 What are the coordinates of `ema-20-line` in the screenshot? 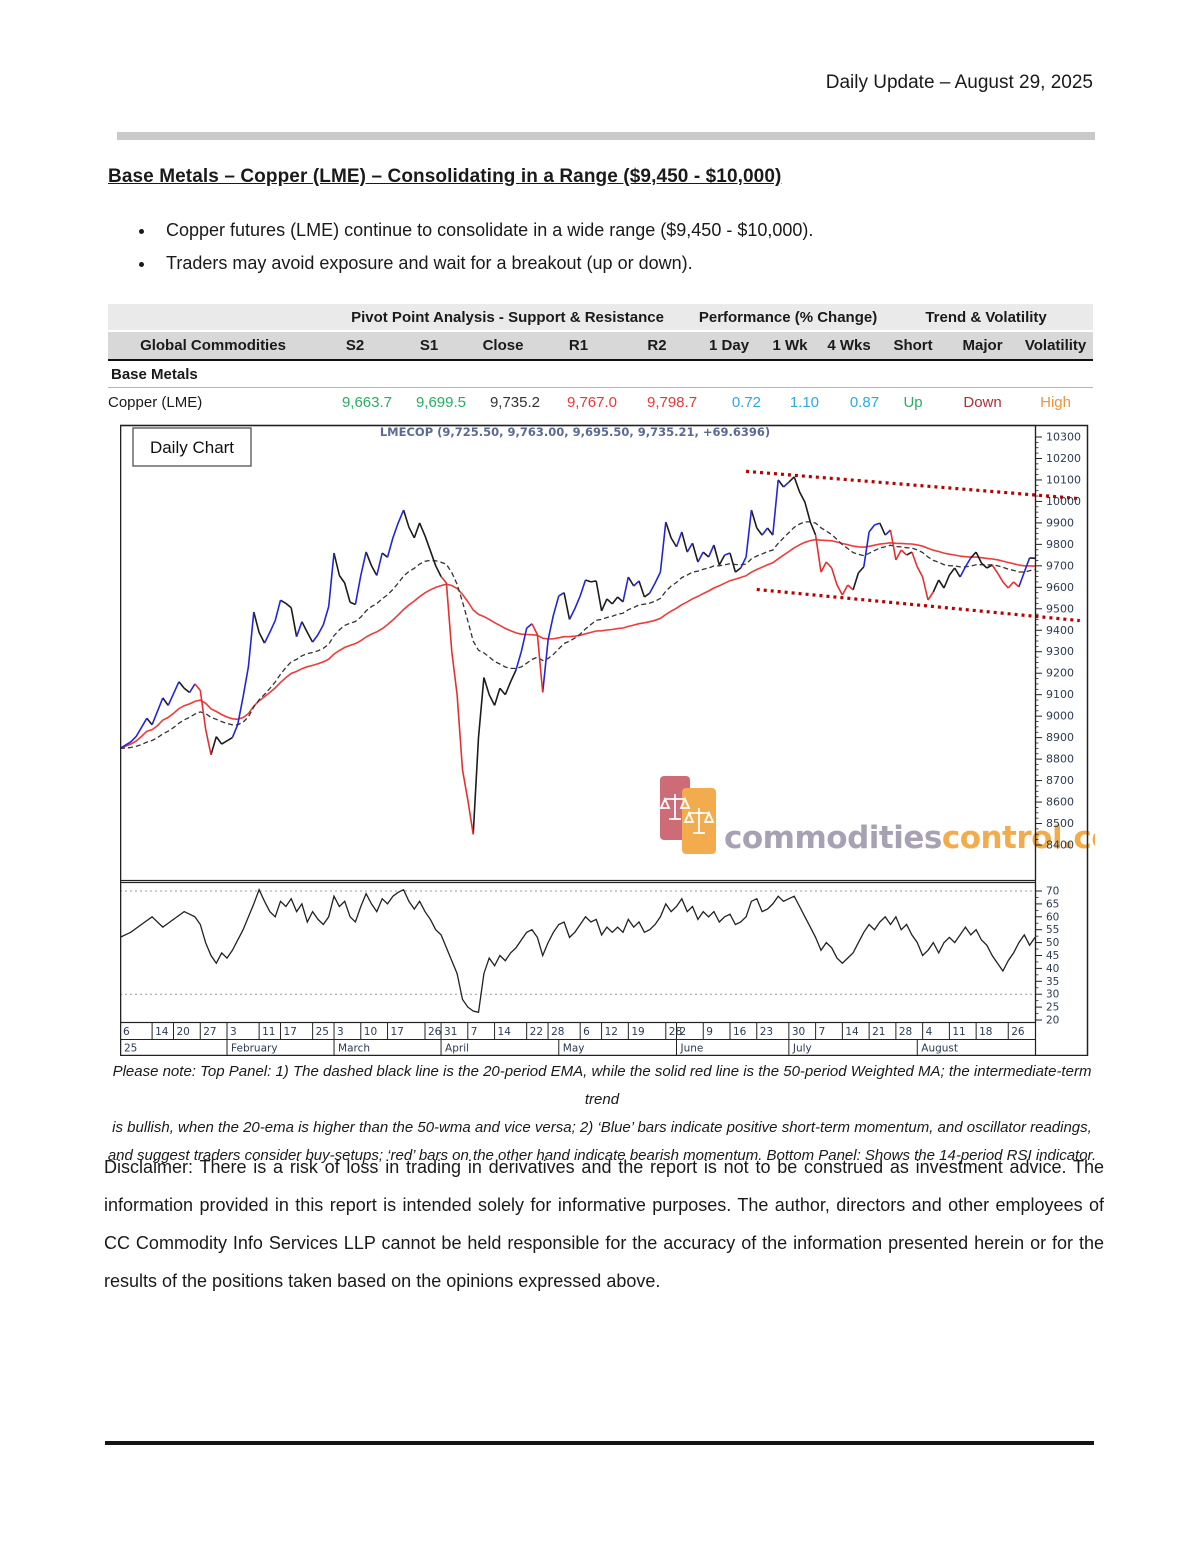 It's located at (577, 635).